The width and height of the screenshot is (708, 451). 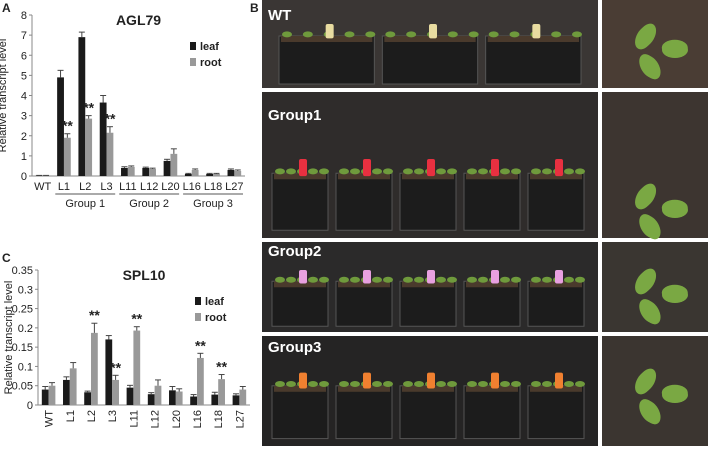 What do you see at coordinates (25, 290) in the screenshot?
I see `y-tick-label: 0.3` at bounding box center [25, 290].